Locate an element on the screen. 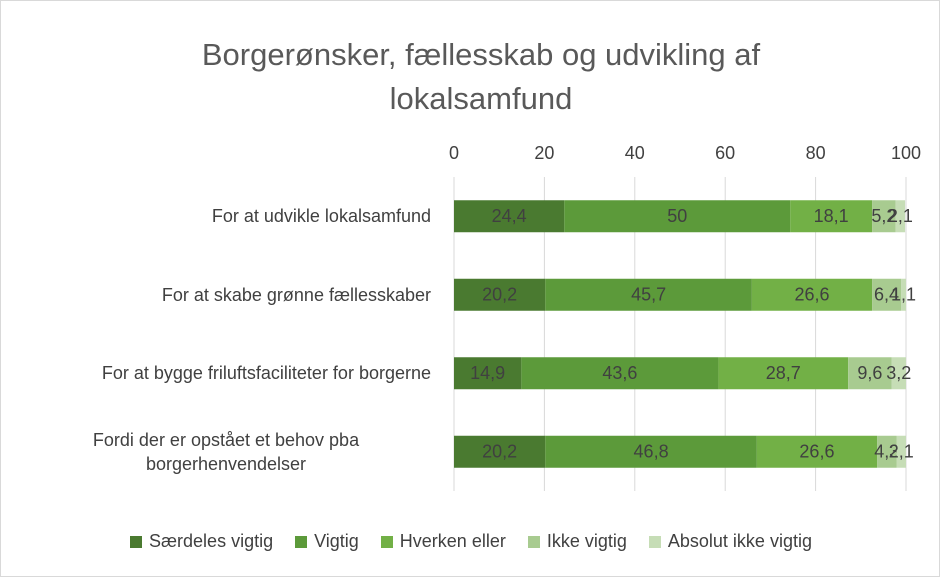  data-label: 50 is located at coordinates (677, 216).